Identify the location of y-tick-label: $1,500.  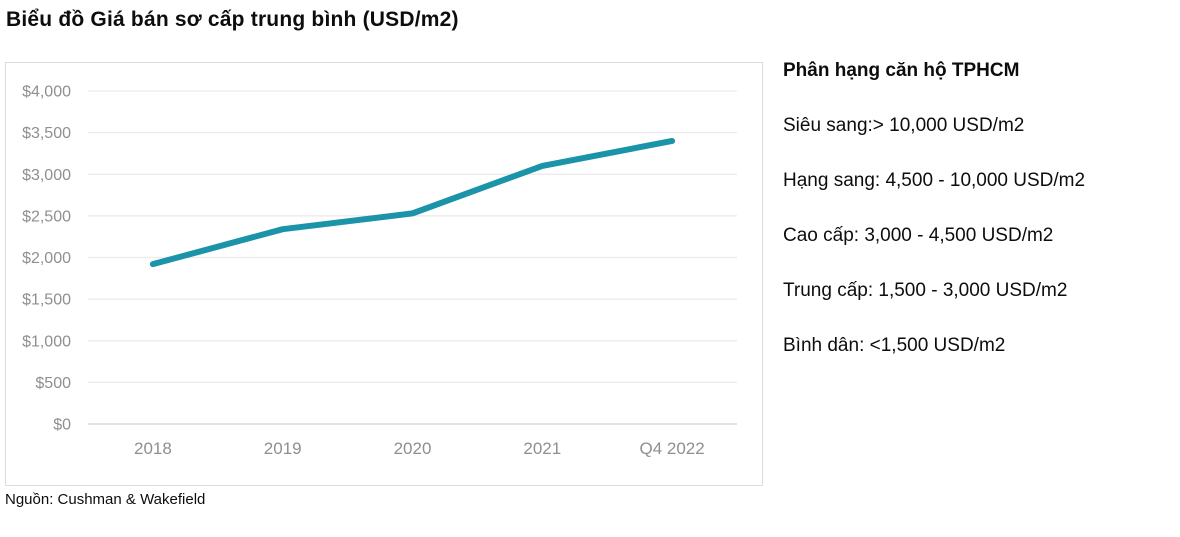
(46, 300).